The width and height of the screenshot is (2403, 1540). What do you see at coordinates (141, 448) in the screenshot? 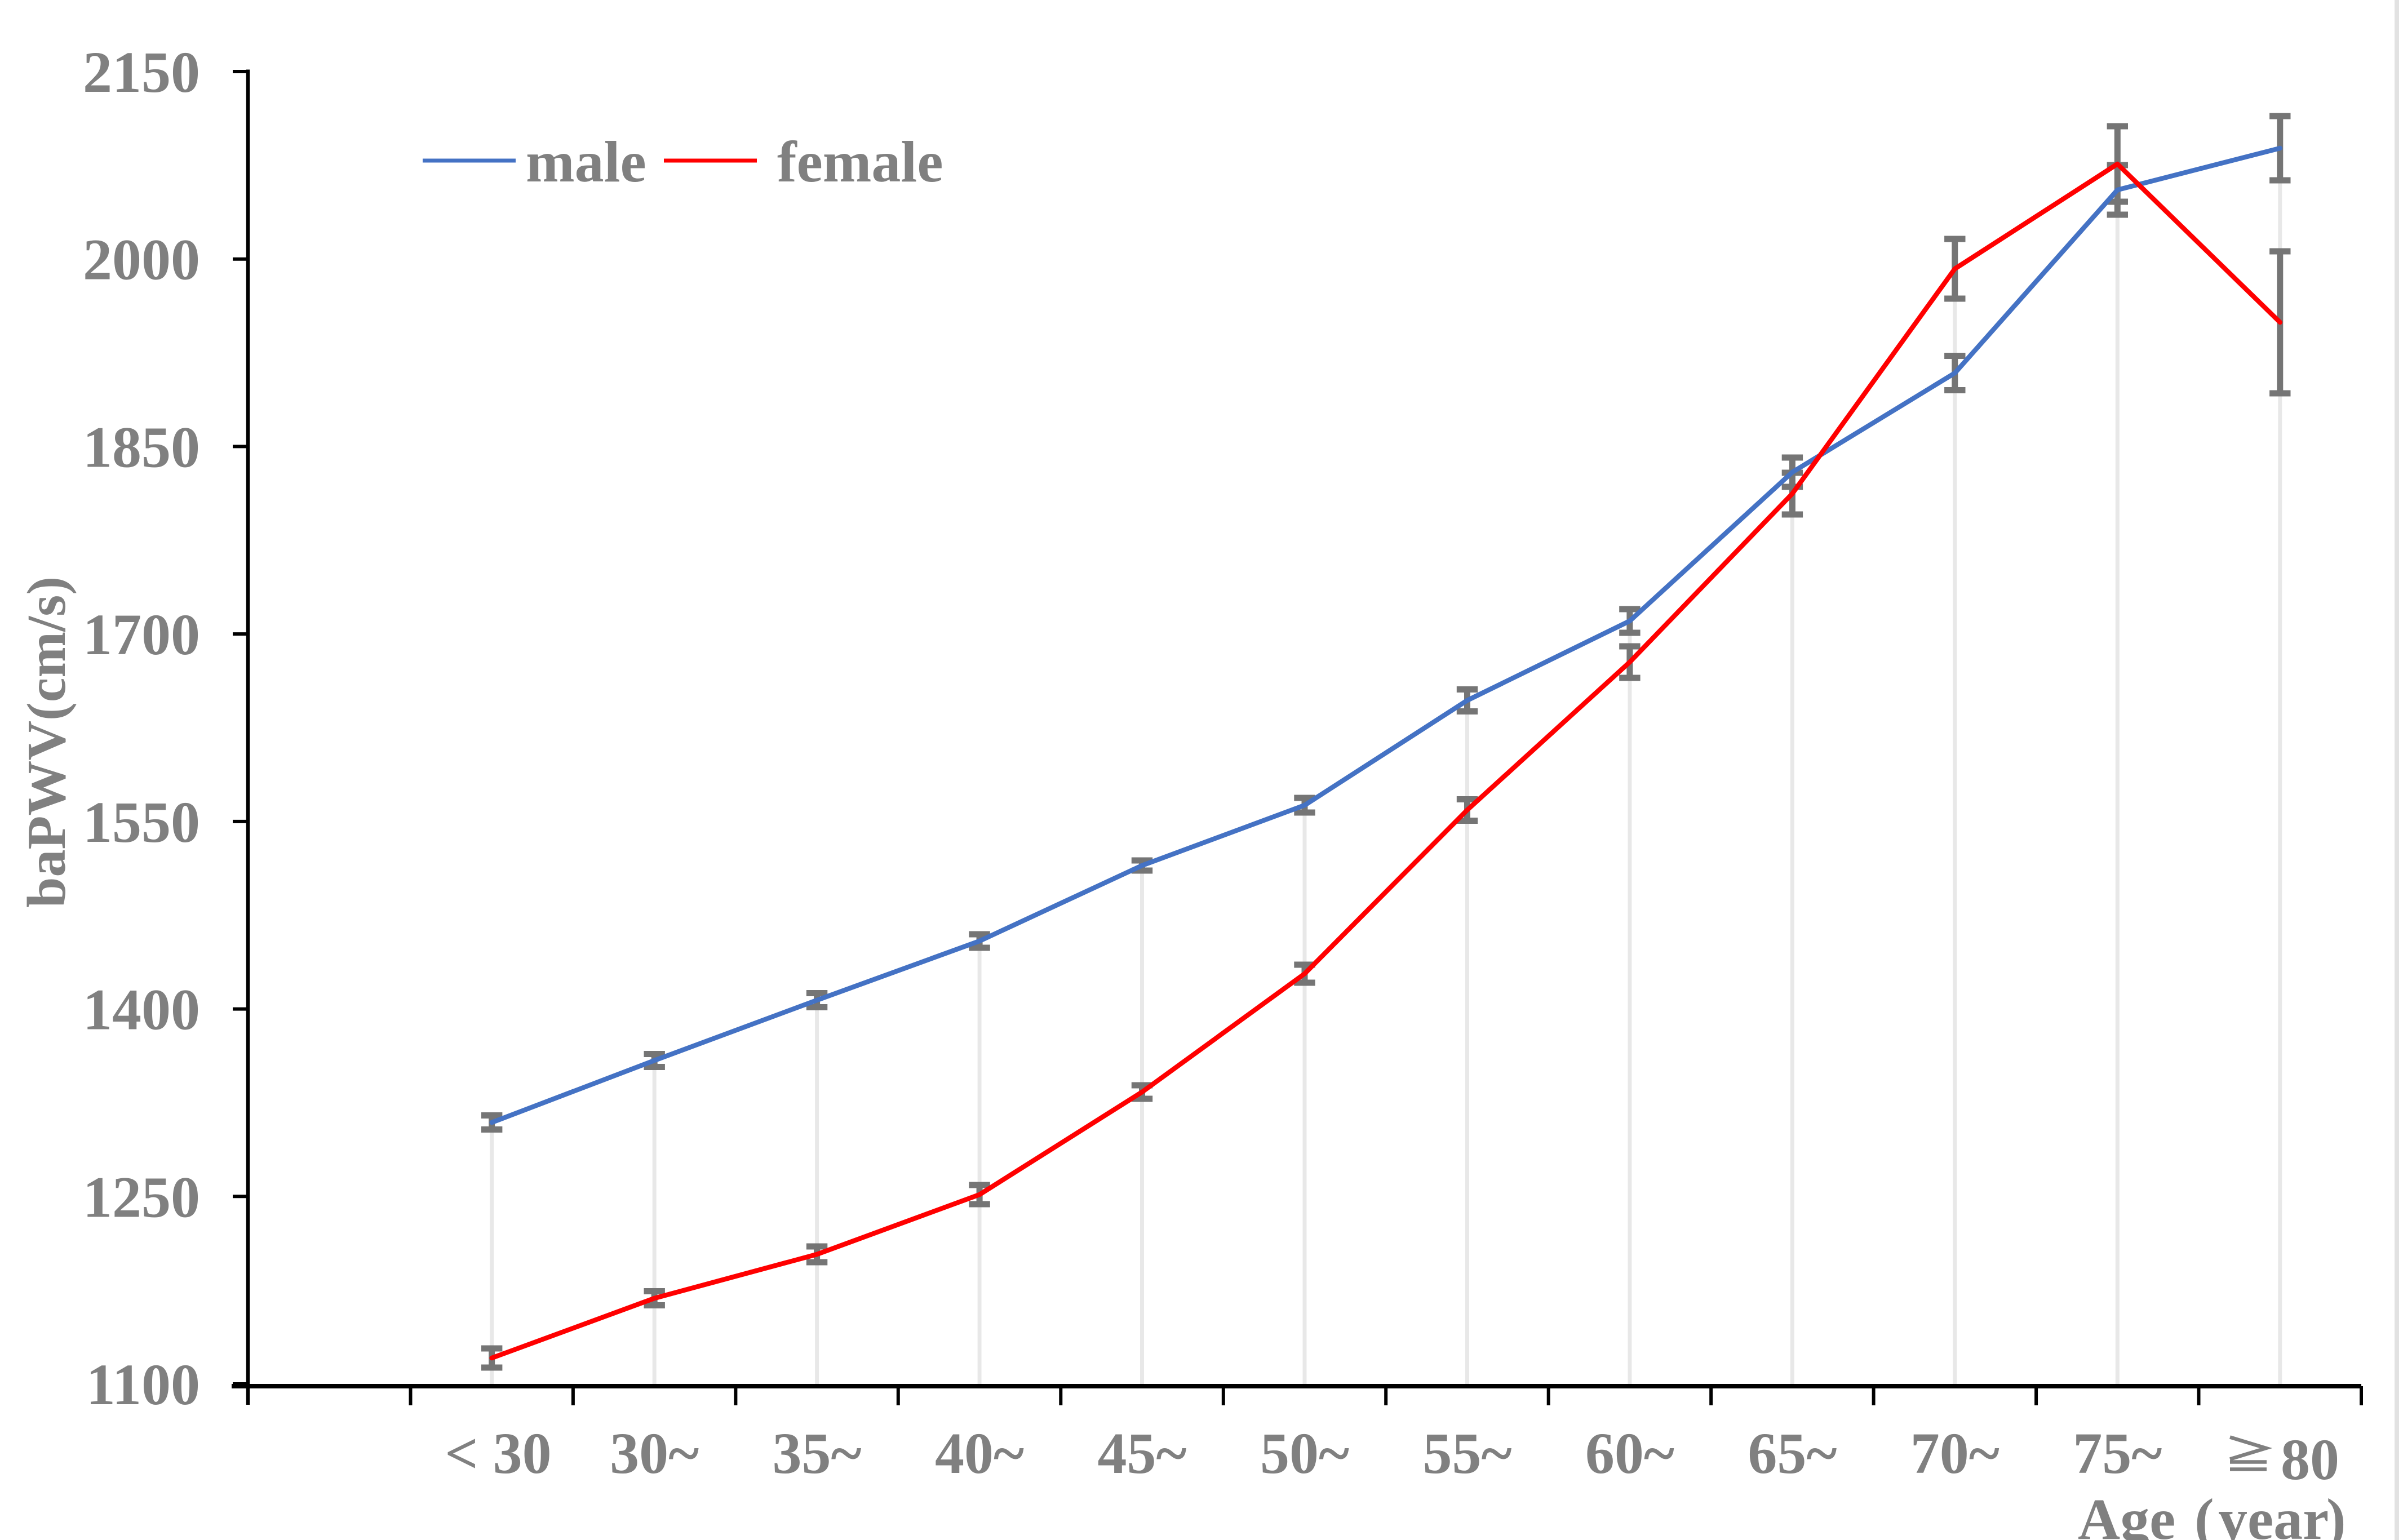
I see `svg-text: 1850` at bounding box center [141, 448].